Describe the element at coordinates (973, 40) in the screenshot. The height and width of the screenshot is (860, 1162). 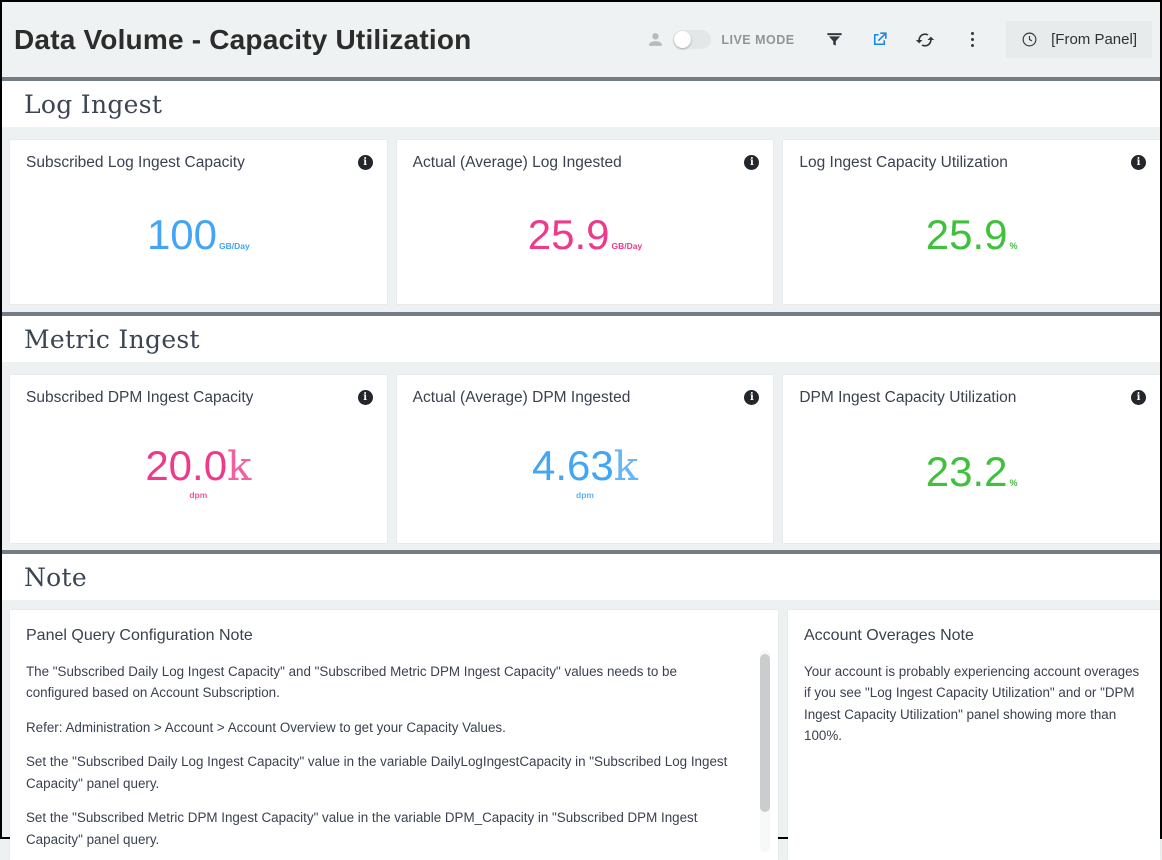
I see `more-options-icon` at that location.